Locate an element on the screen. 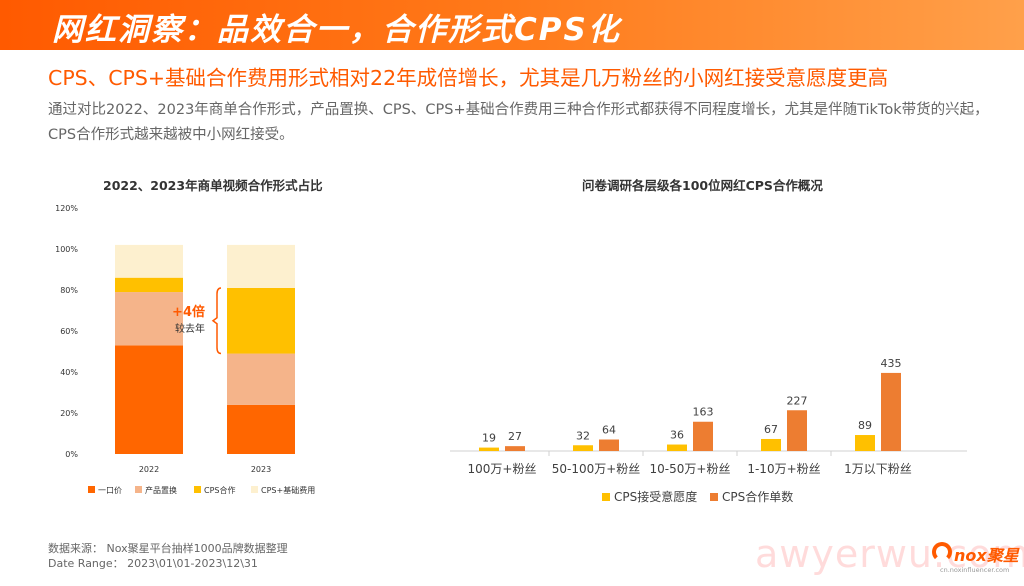 The height and width of the screenshot is (586, 1024). x-tick-label: 1-10万+粉丝 is located at coordinates (783, 469).